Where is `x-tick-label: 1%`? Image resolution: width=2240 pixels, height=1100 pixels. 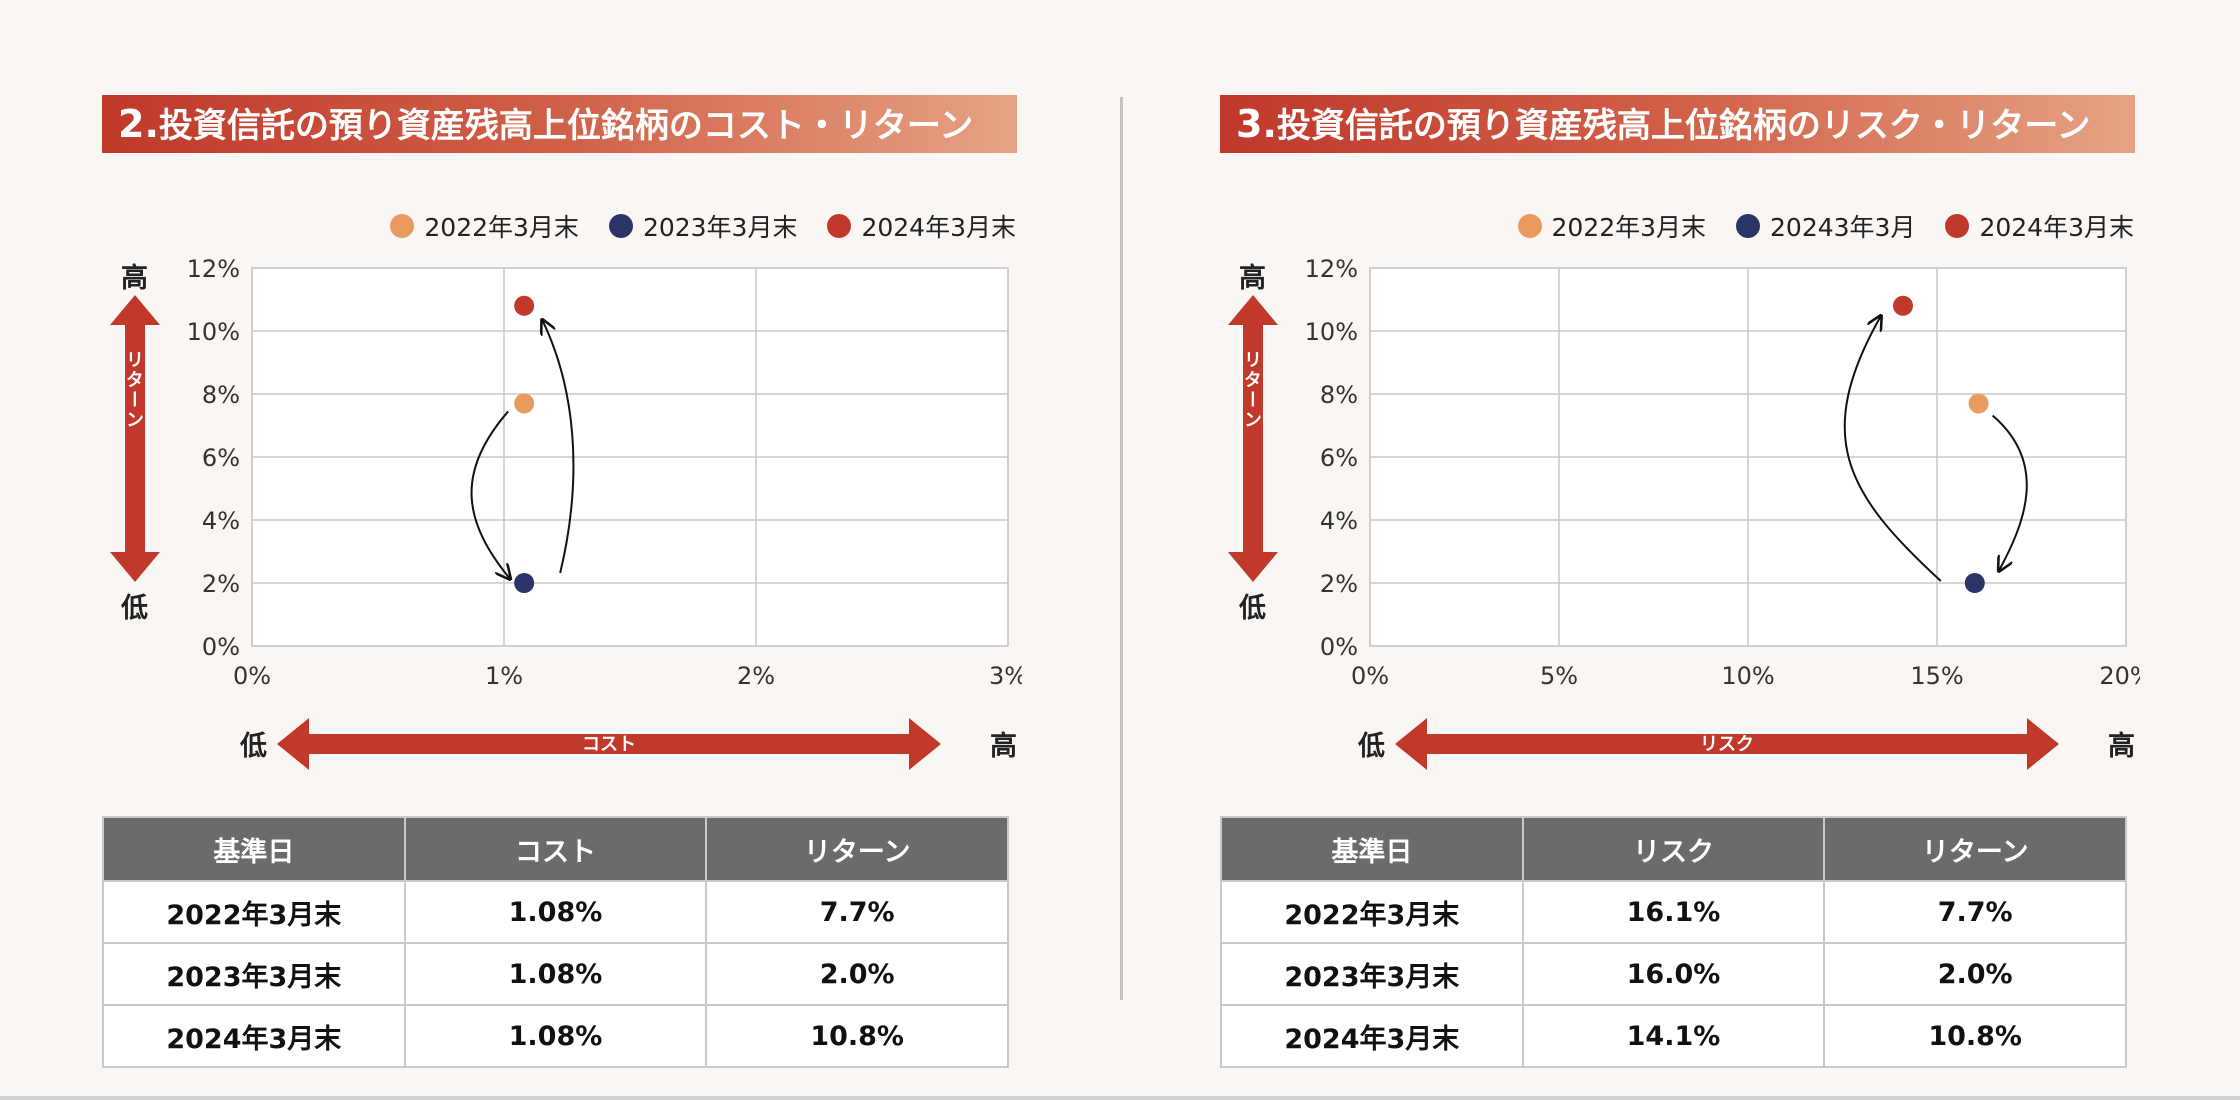 x-tick-label: 1% is located at coordinates (504, 676).